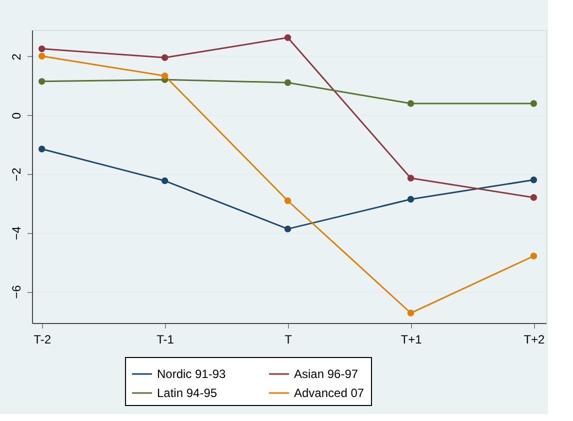  Describe the element at coordinates (43, 339) in the screenshot. I see `x-tick-label: T-2` at that location.